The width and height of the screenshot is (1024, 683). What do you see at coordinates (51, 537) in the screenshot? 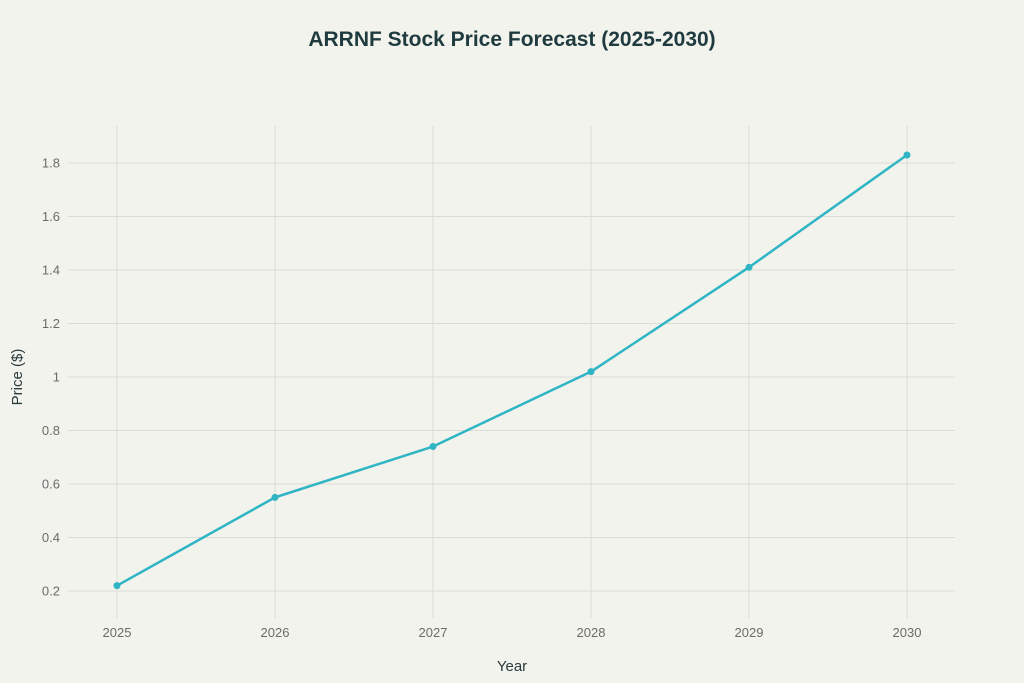
I see `y-tick-label: 0.4` at bounding box center [51, 537].